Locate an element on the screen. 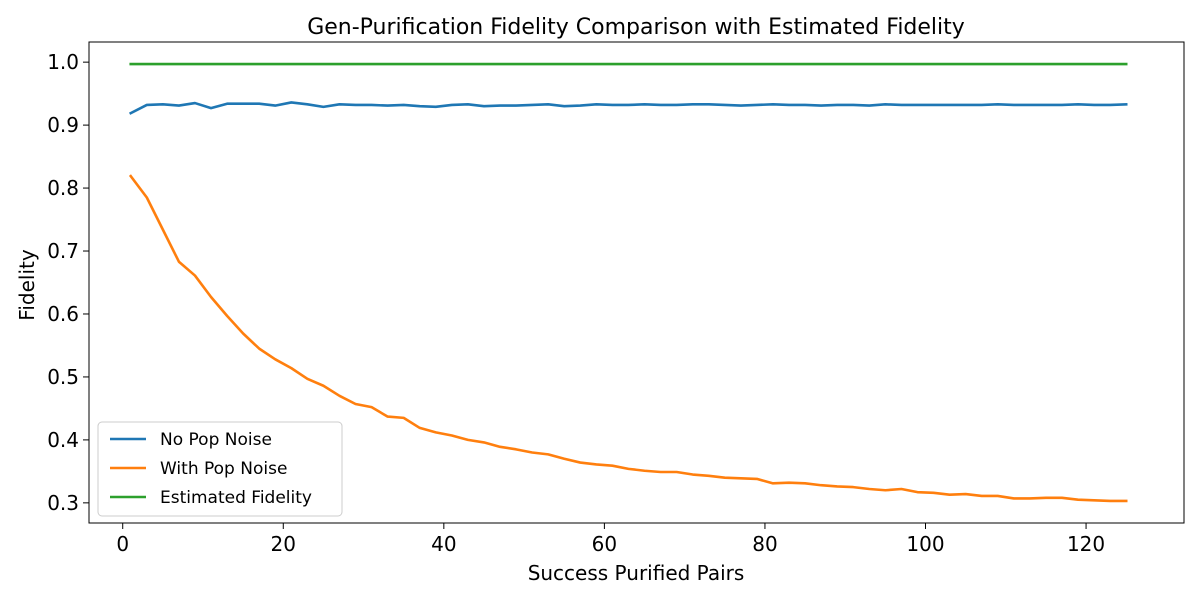  y-tick-label: 0.3 is located at coordinates (63, 503).